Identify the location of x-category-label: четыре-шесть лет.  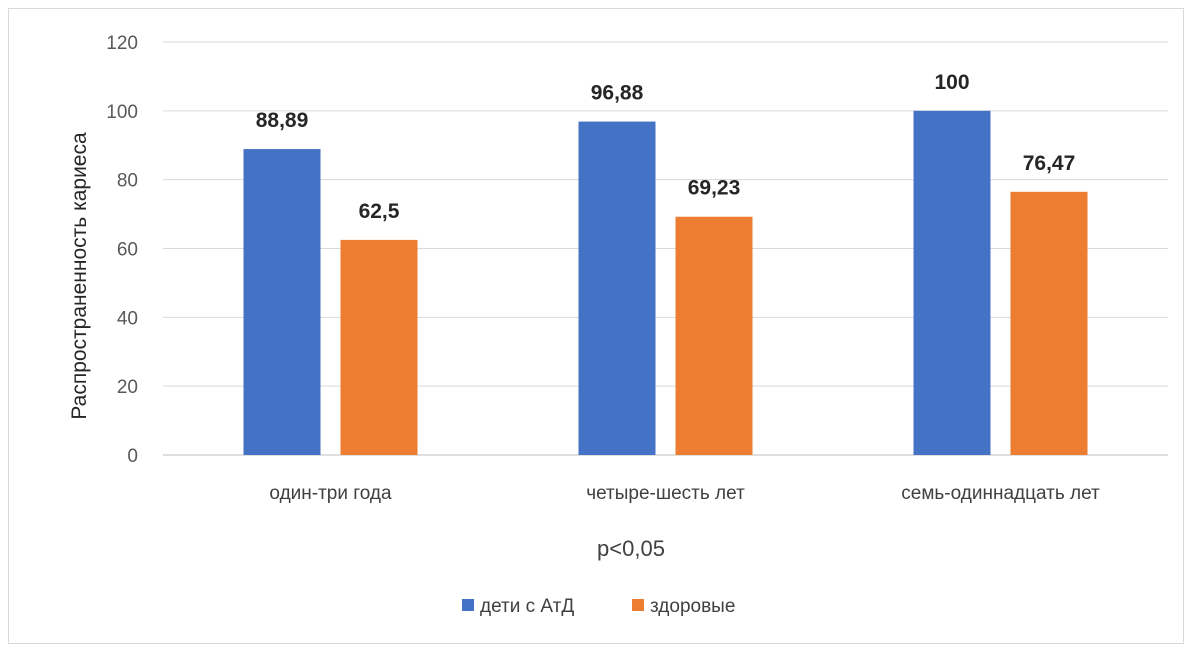
(665, 493).